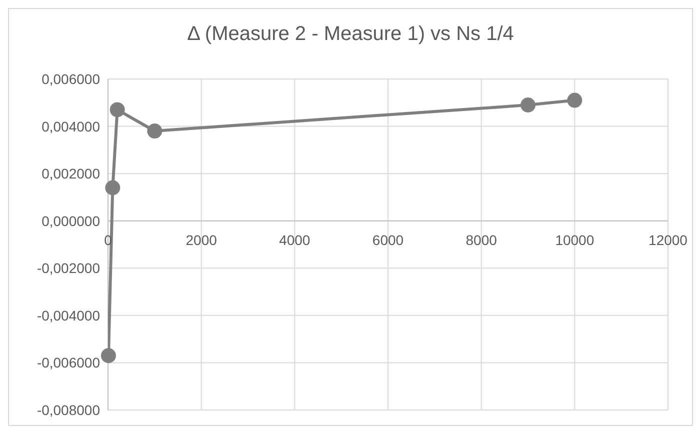 The width and height of the screenshot is (699, 432). I want to click on x-tick-label: 10000, so click(574, 240).